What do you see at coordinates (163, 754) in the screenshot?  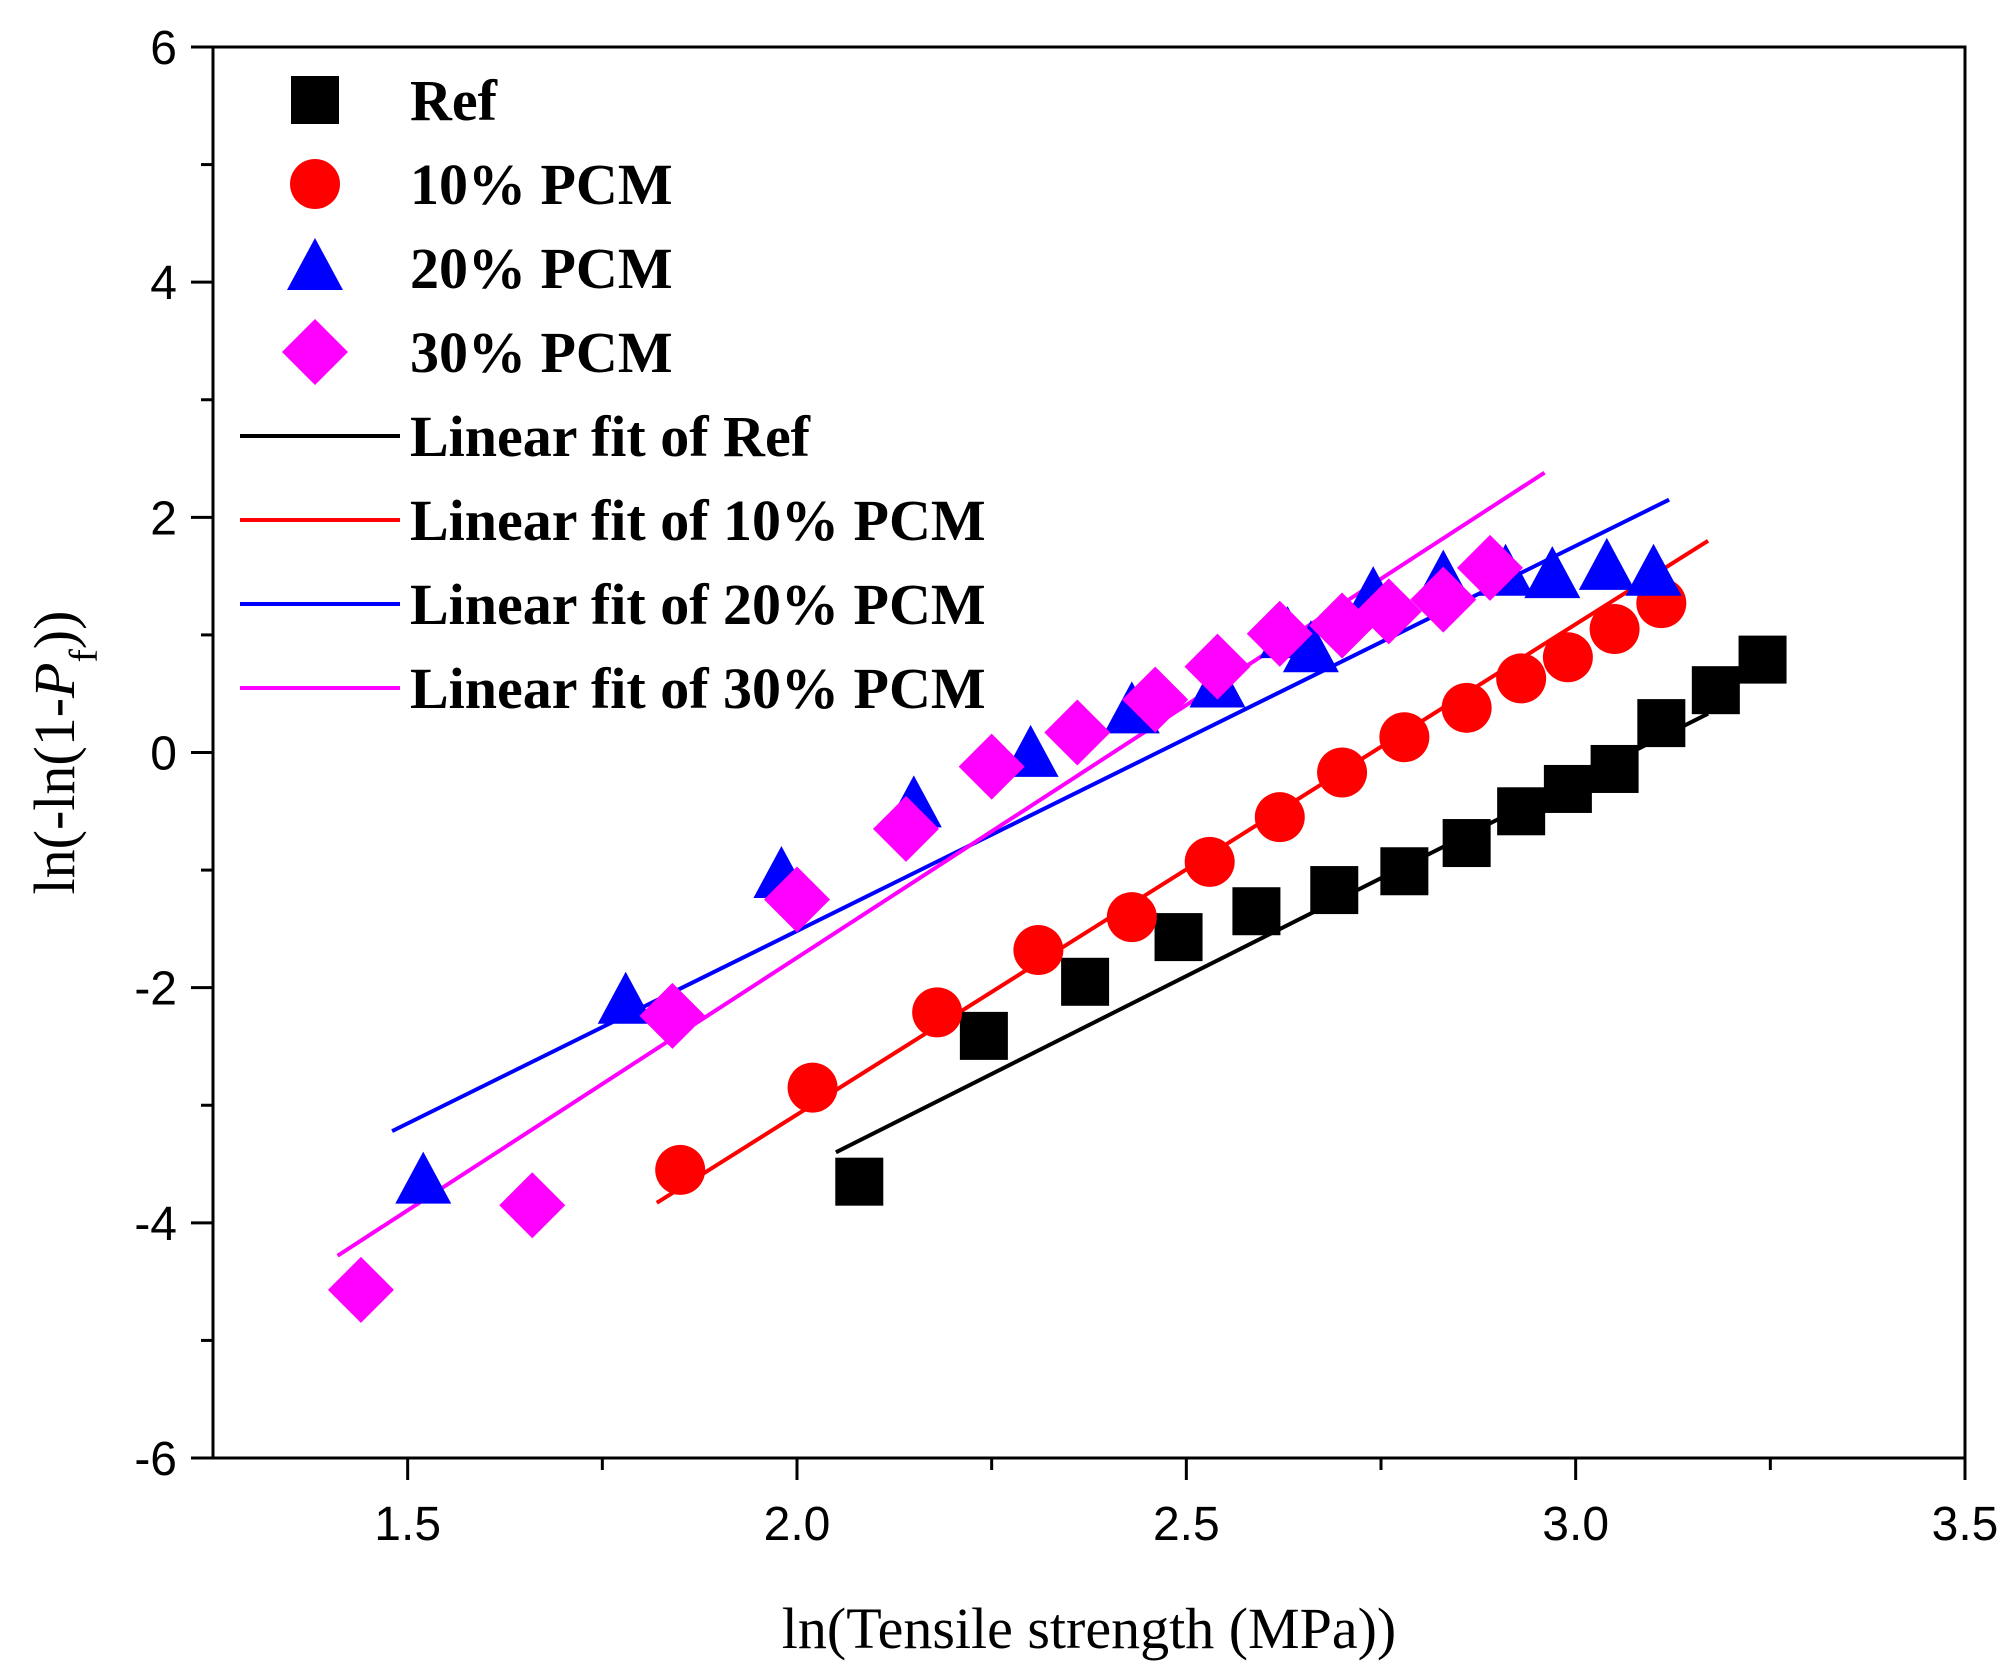 I see `y-tick-label: 0` at bounding box center [163, 754].